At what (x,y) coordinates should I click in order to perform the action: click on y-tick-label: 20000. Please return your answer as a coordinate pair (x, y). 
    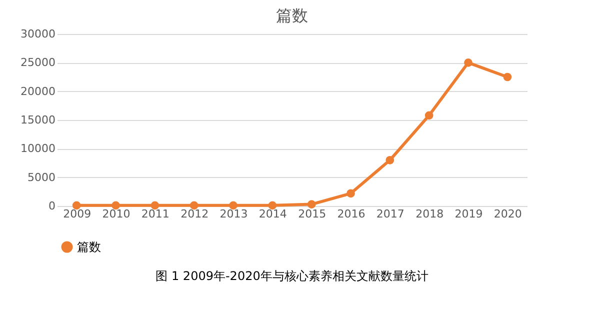
    Looking at the image, I should click on (38, 91).